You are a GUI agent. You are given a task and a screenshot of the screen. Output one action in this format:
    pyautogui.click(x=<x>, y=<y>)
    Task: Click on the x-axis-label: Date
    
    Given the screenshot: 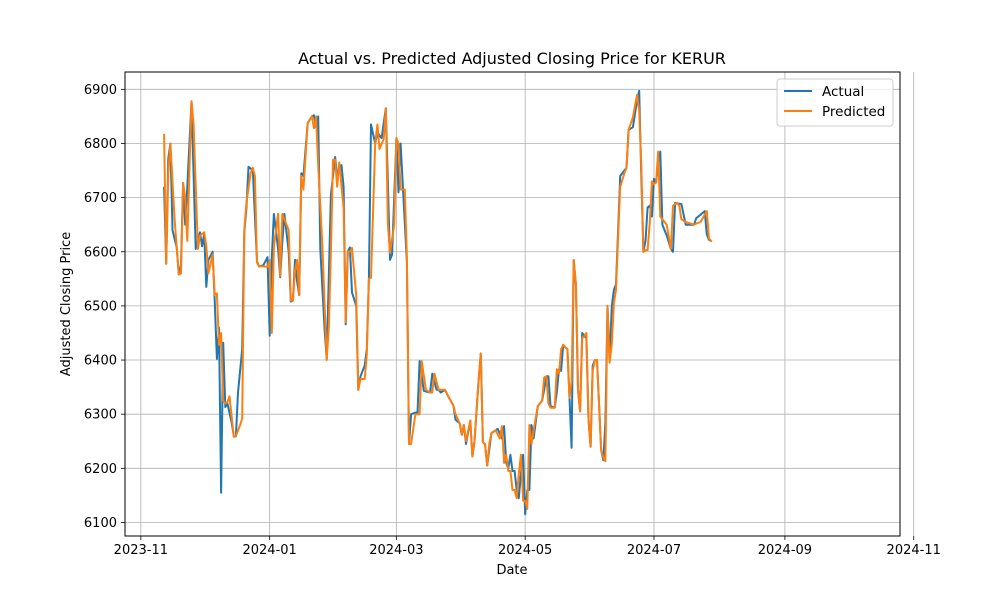 What is the action you would take?
    pyautogui.click(x=511, y=570)
    